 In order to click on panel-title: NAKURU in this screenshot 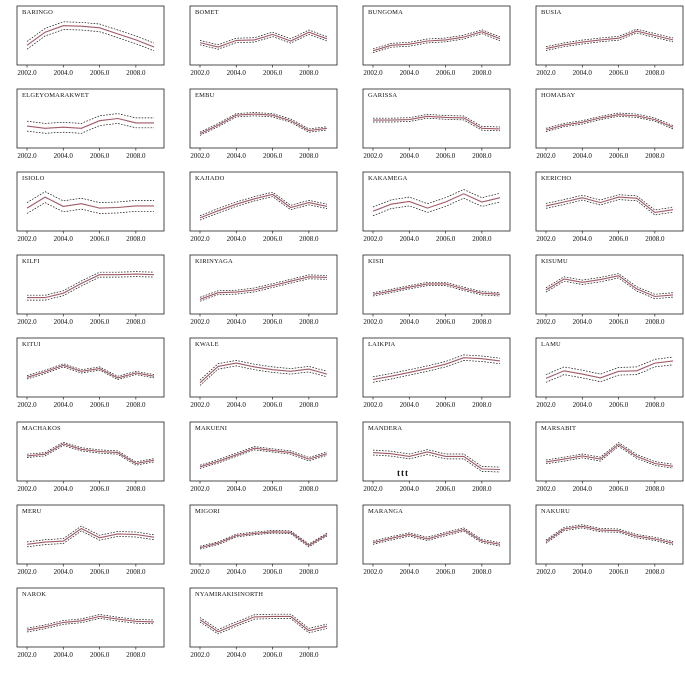, I will do `click(555, 511)`.